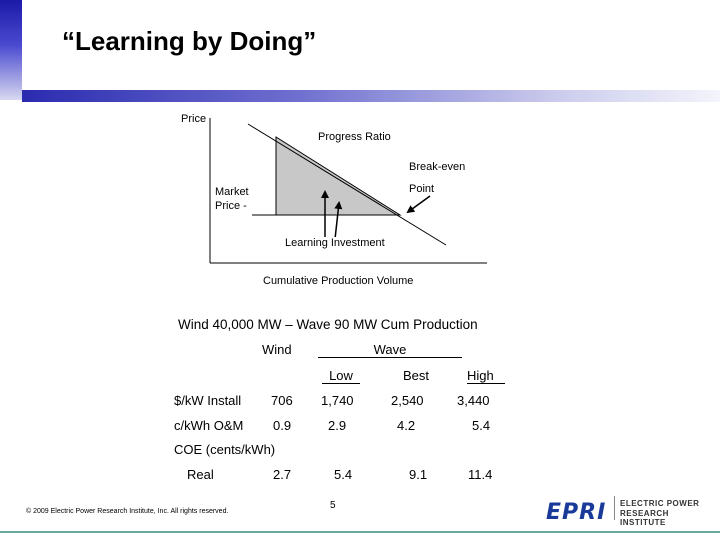 This screenshot has width=720, height=540. Describe the element at coordinates (576, 512) in the screenshot. I see `epri-logo-mark: EPRI` at that location.